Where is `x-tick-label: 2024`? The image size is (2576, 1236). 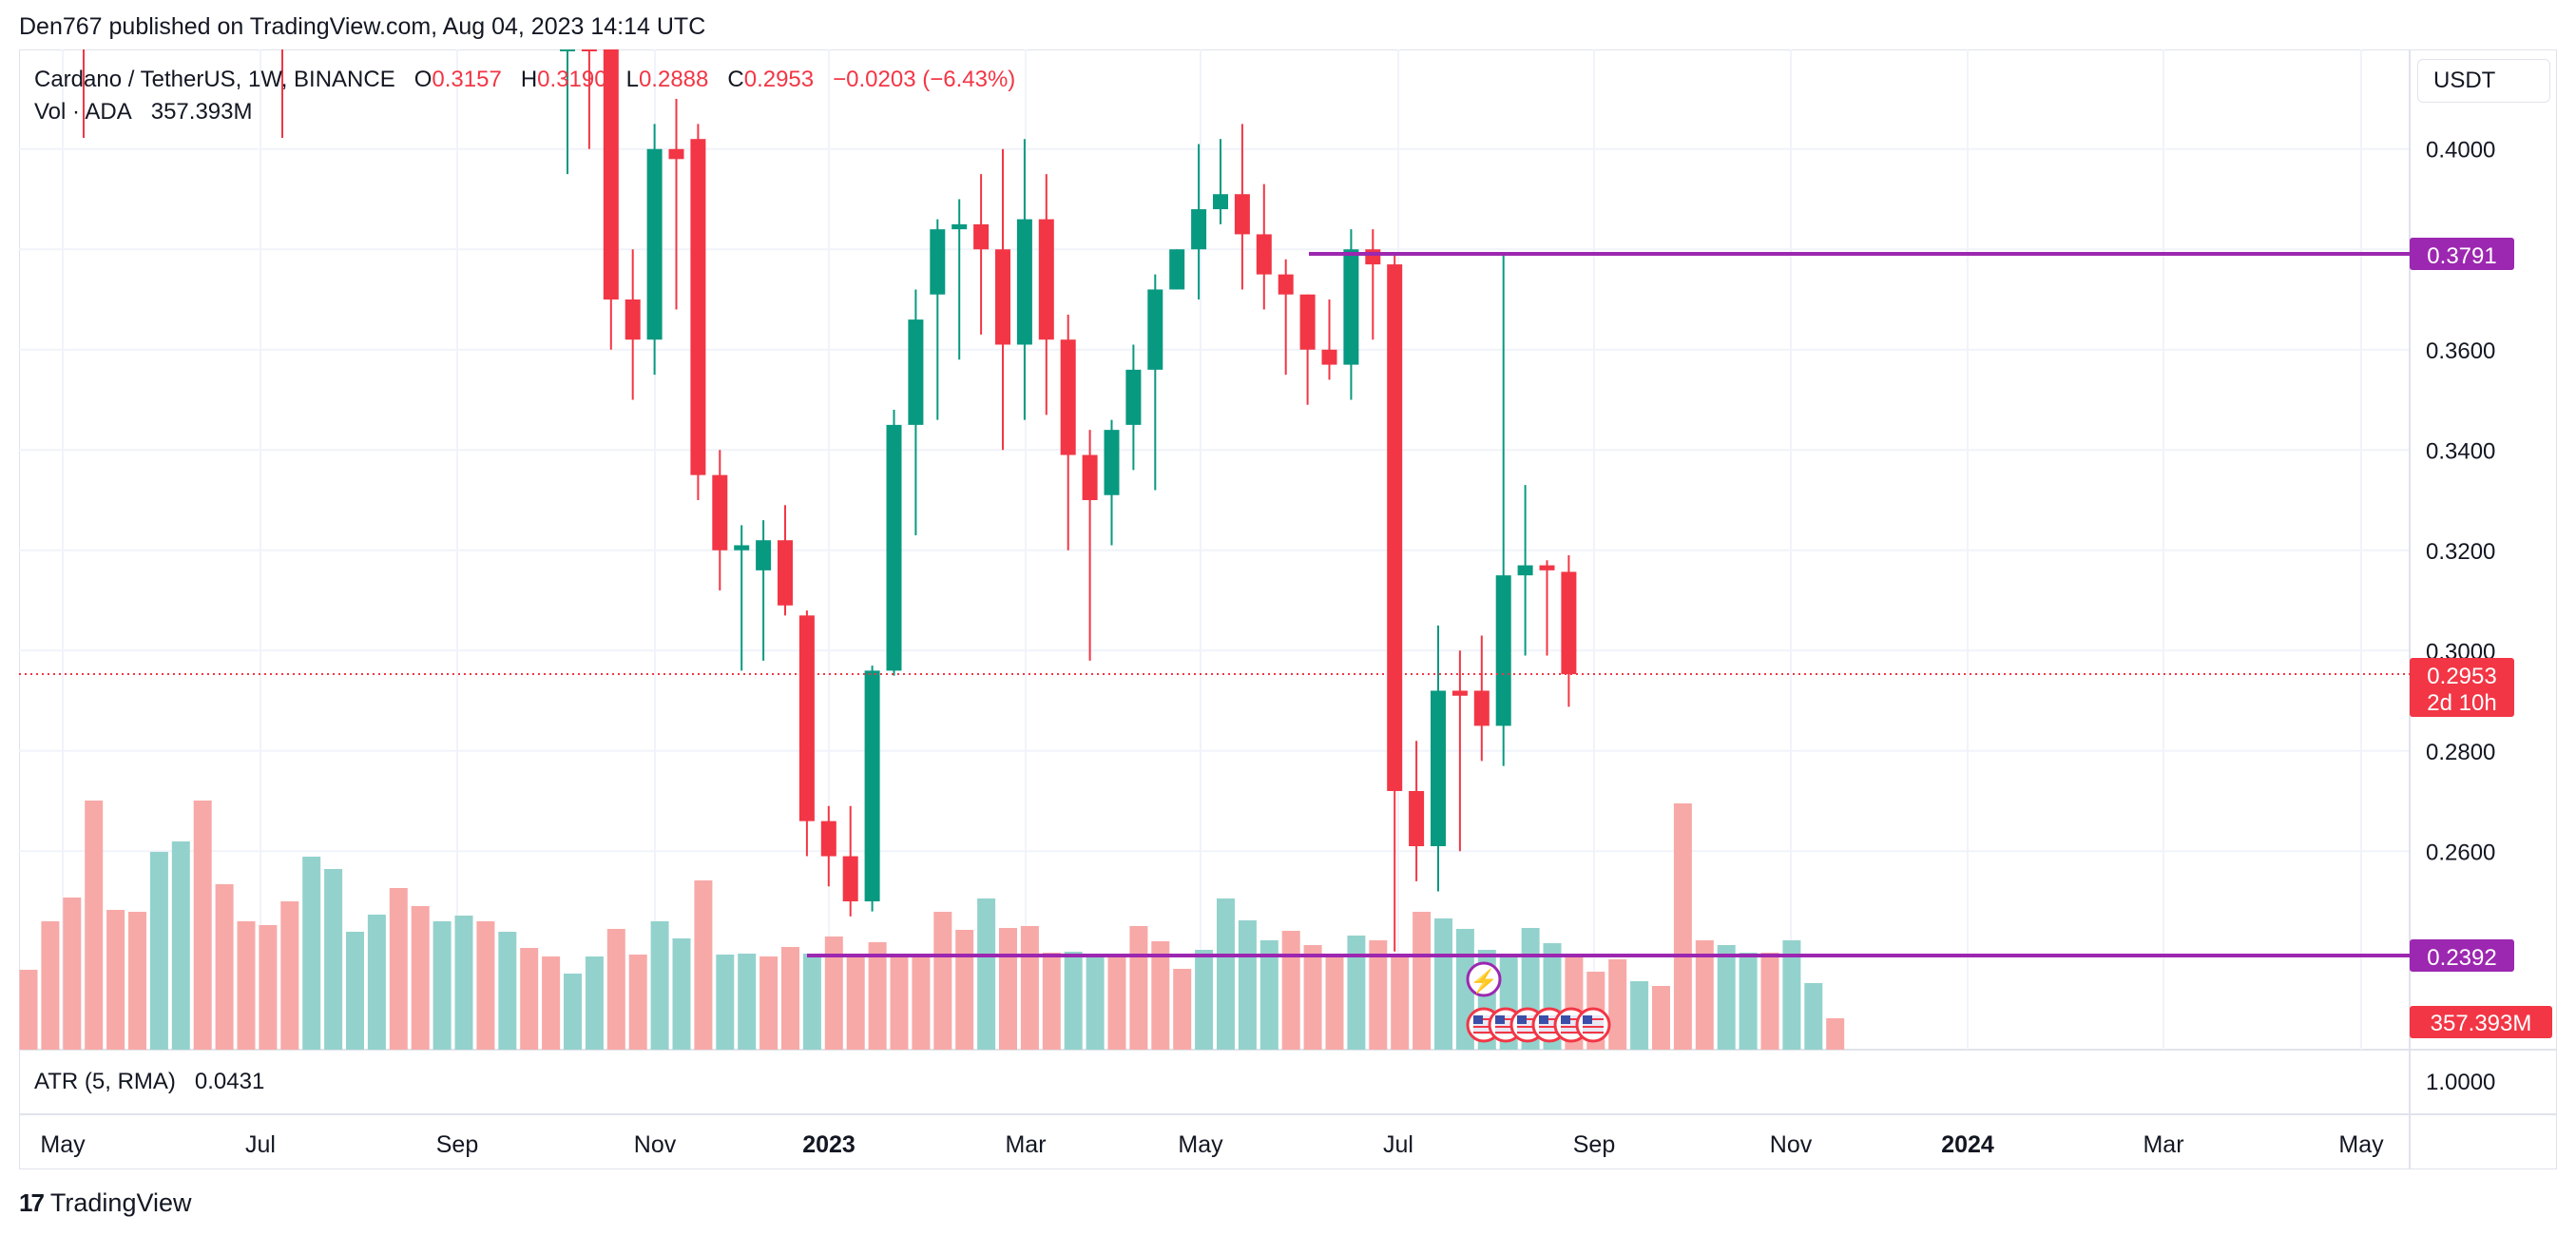 x-tick-label: 2024 is located at coordinates (1968, 1144).